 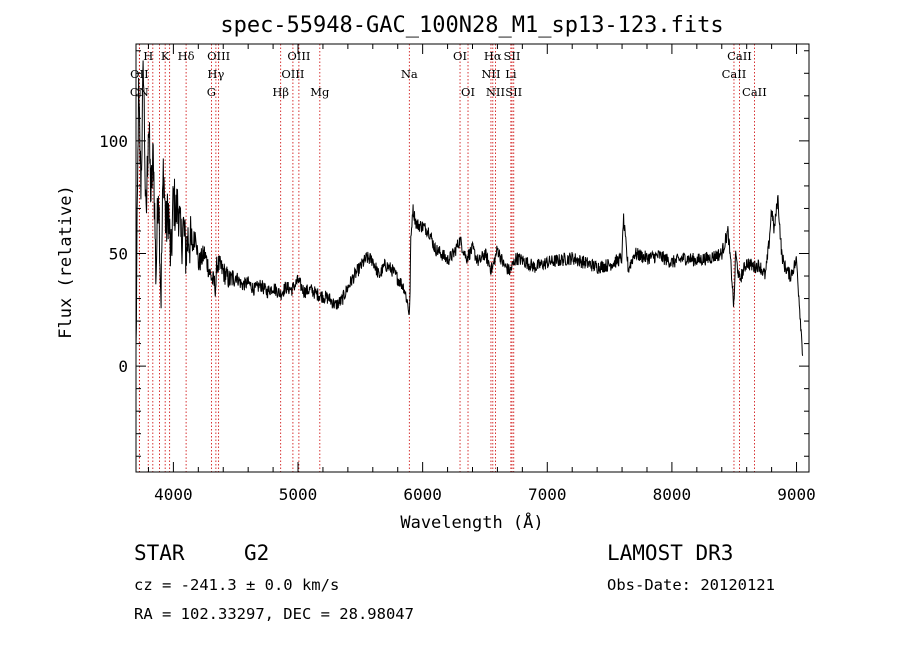 I want to click on object-subclass: G2, so click(x=256, y=553).